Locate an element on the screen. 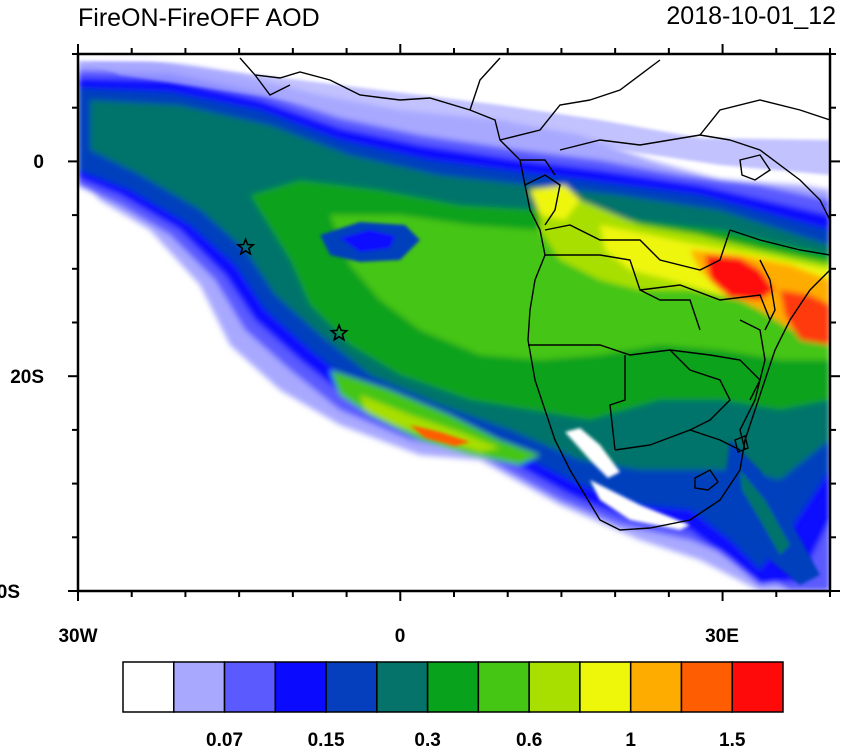 The width and height of the screenshot is (850, 747). x-tick-label-30w: 30W is located at coordinates (77, 636).